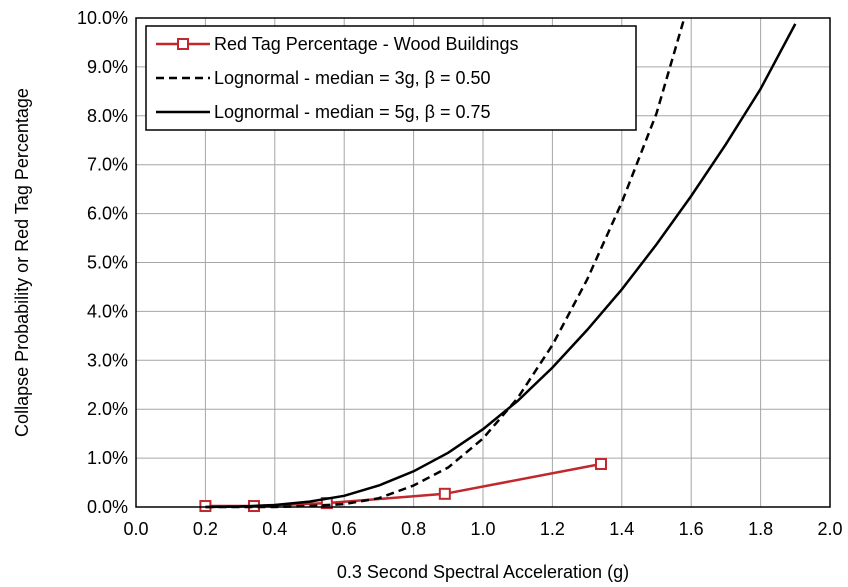 The width and height of the screenshot is (848, 587). Describe the element at coordinates (274, 529) in the screenshot. I see `x-tick-label: 0.4` at that location.